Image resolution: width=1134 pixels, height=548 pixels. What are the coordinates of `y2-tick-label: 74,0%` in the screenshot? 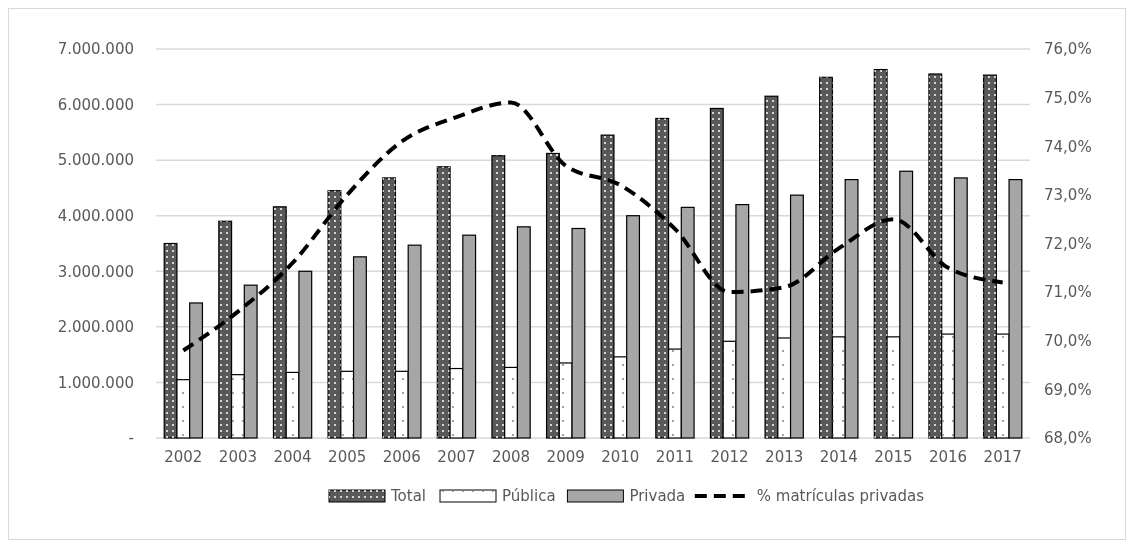 It's located at (1068, 146).